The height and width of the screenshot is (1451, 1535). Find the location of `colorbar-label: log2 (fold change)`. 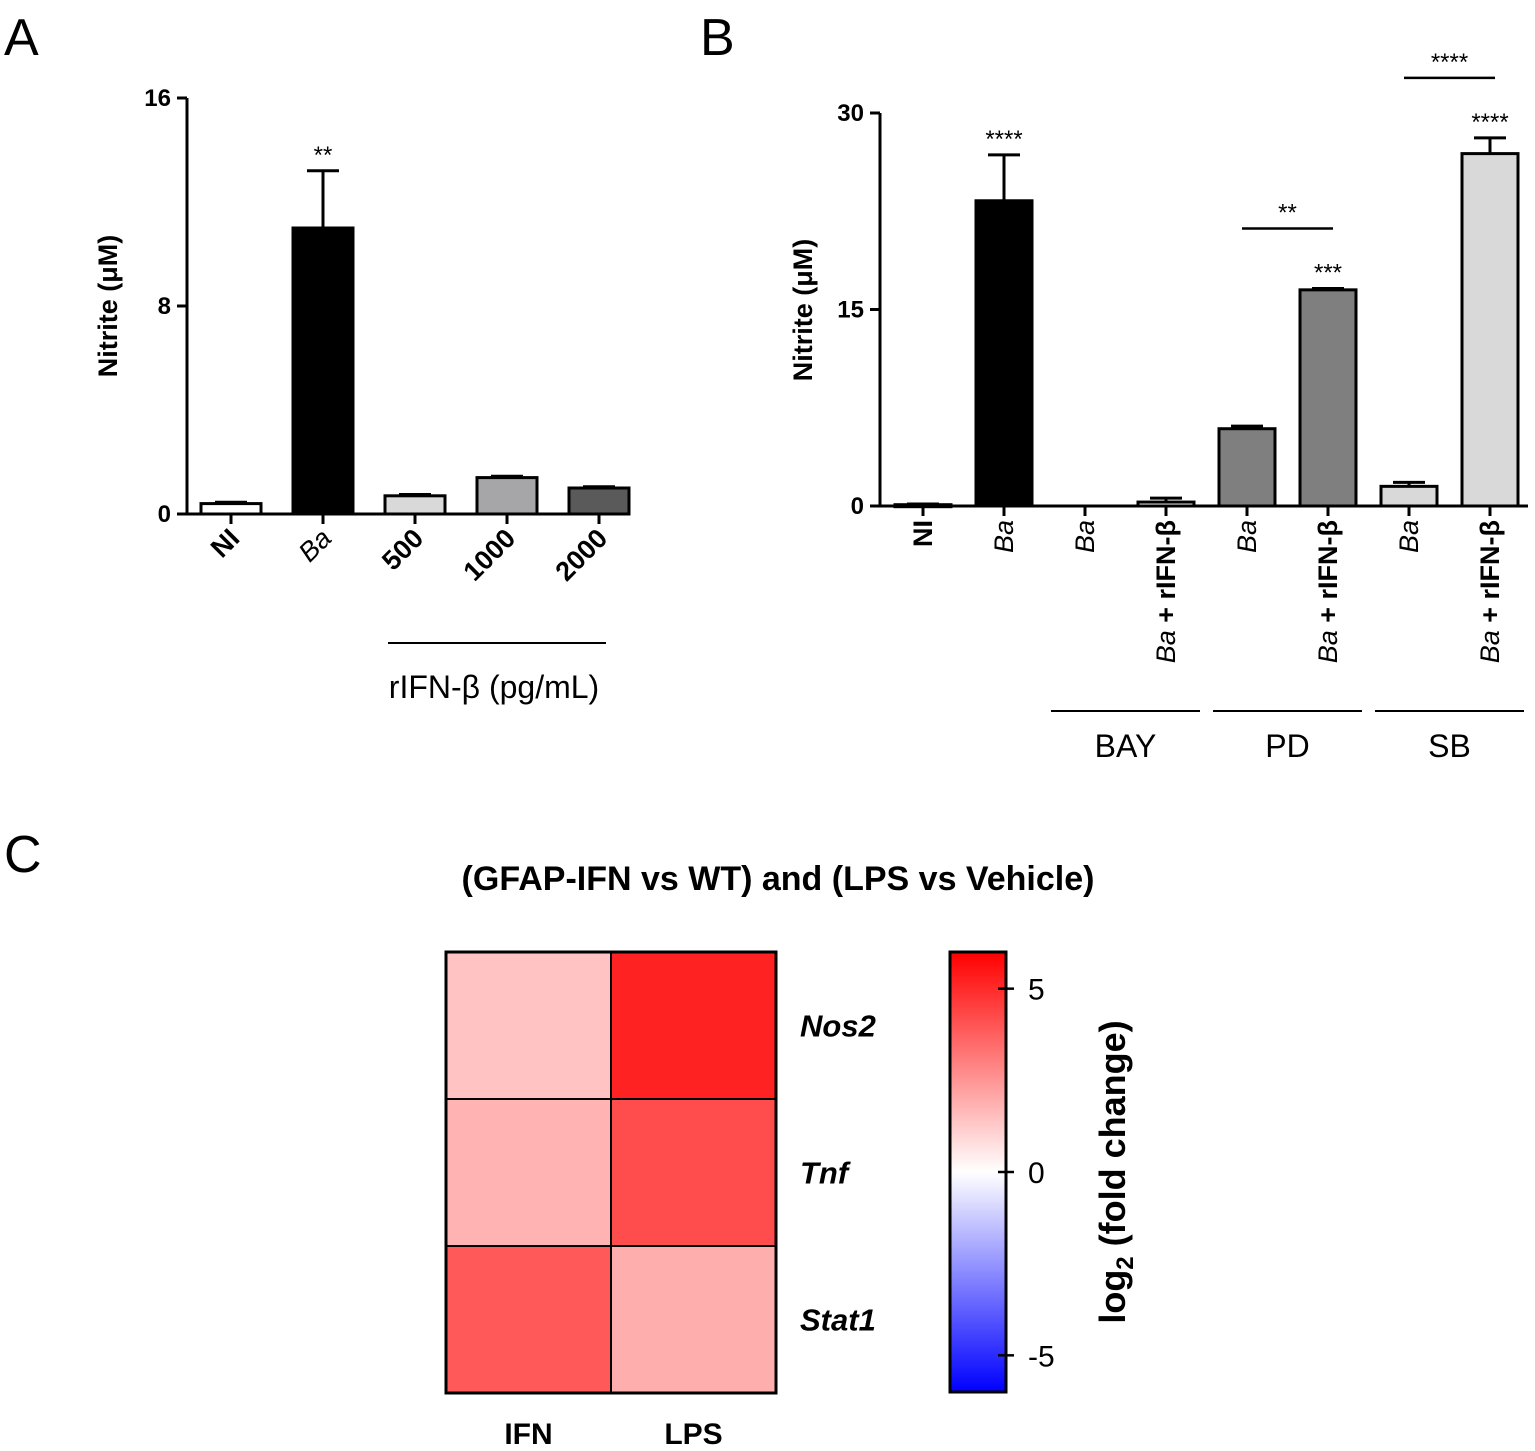

colorbar-label: log2 (fold change) is located at coordinates (1115, 1171).